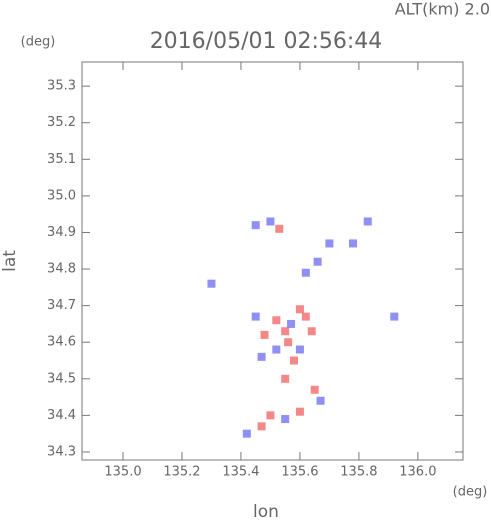 The image size is (491, 521). I want to click on x-tick-label: 135.4, so click(240, 472).